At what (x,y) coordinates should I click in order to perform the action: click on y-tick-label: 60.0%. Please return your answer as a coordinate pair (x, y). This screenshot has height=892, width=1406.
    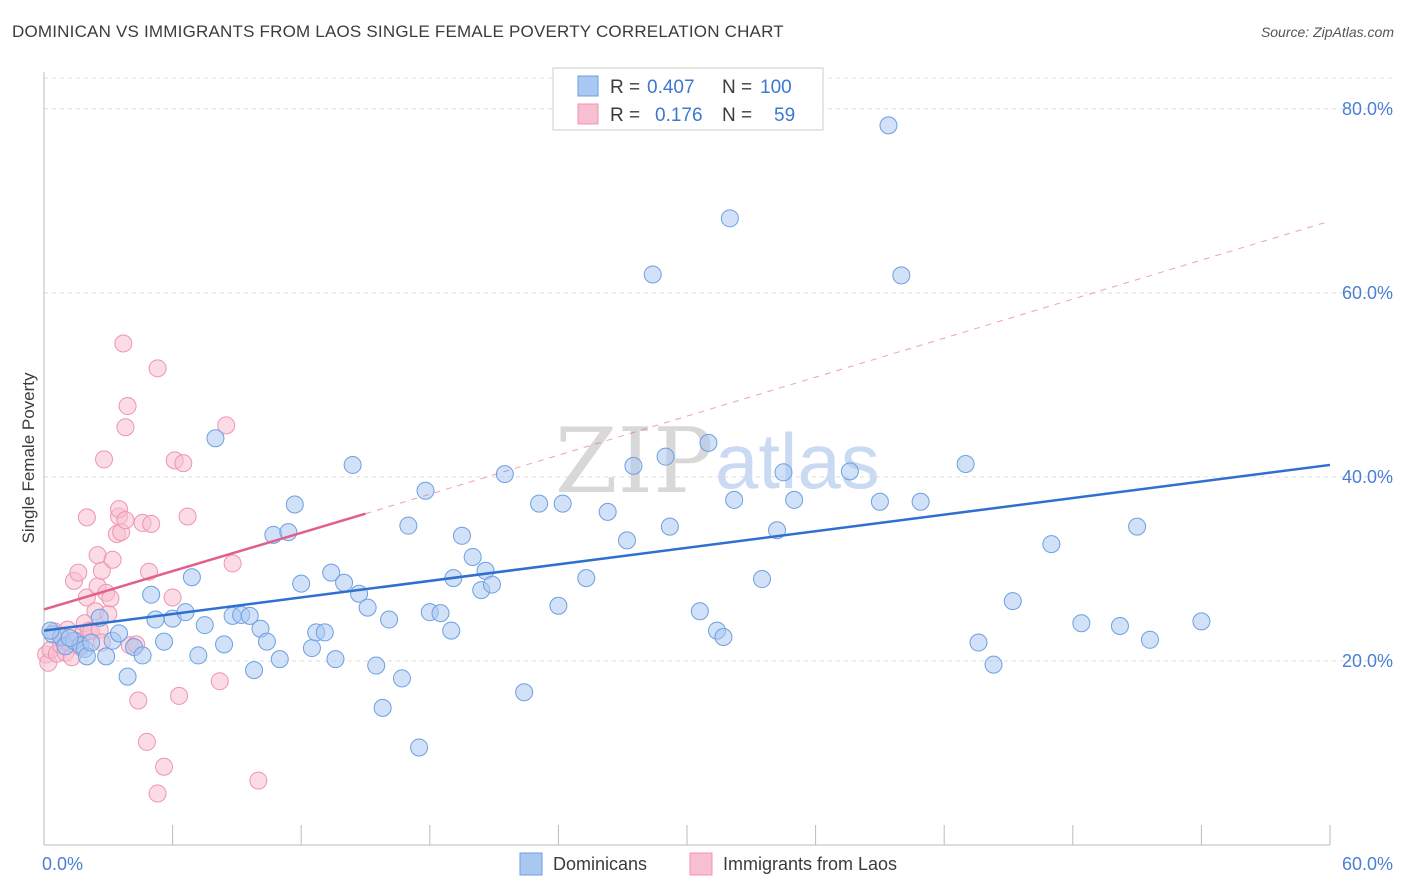
    Looking at the image, I should click on (1367, 293).